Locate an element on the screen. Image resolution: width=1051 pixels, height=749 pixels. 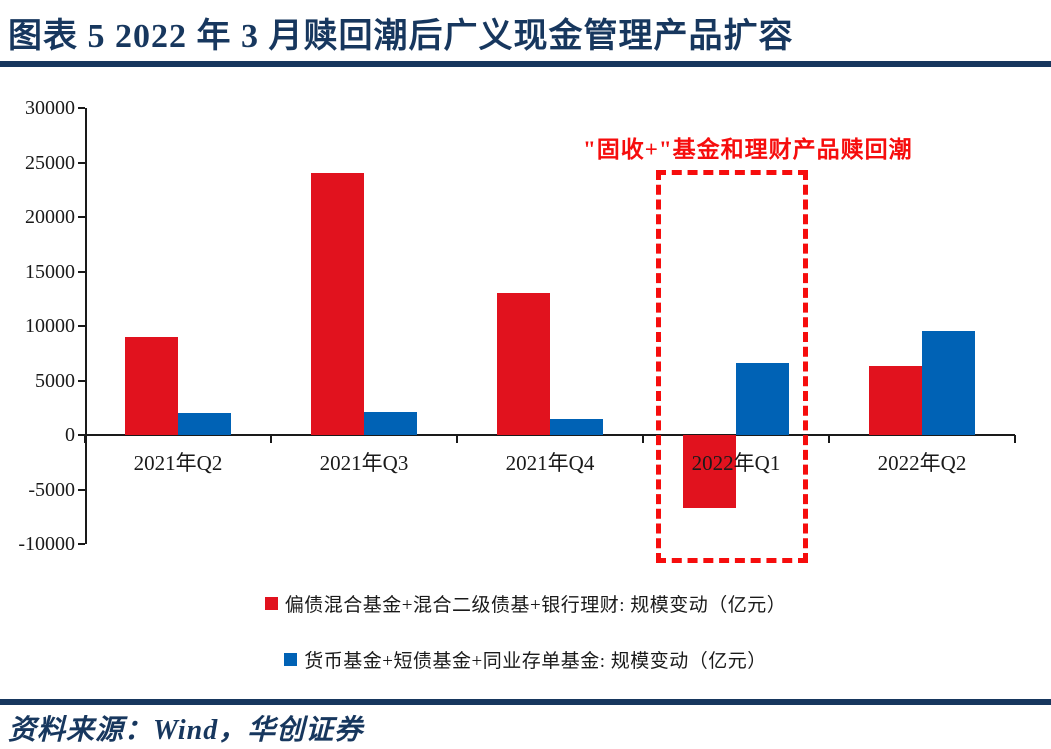
category-label: 2021年Q4 is located at coordinates (550, 463).